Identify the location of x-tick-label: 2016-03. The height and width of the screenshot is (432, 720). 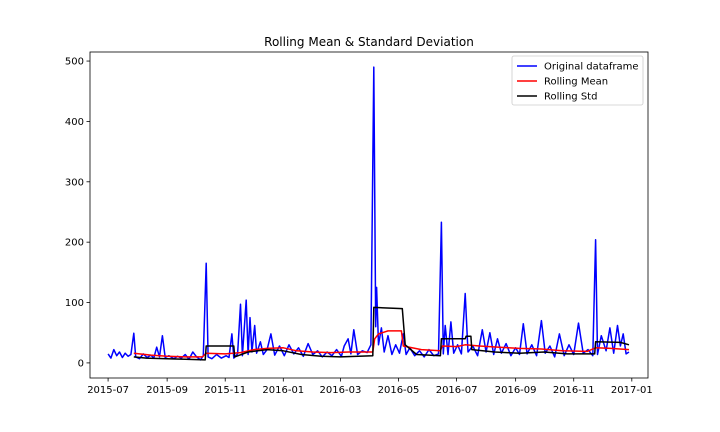
(341, 390).